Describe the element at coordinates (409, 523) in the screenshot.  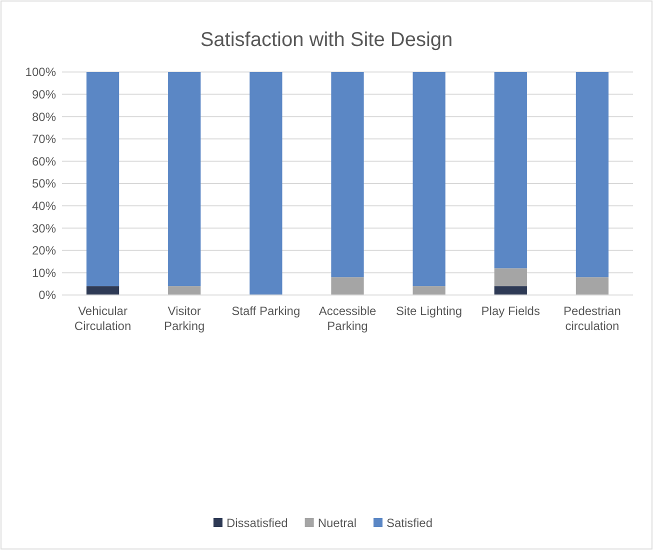
I see `legend-label: Satisfied` at that location.